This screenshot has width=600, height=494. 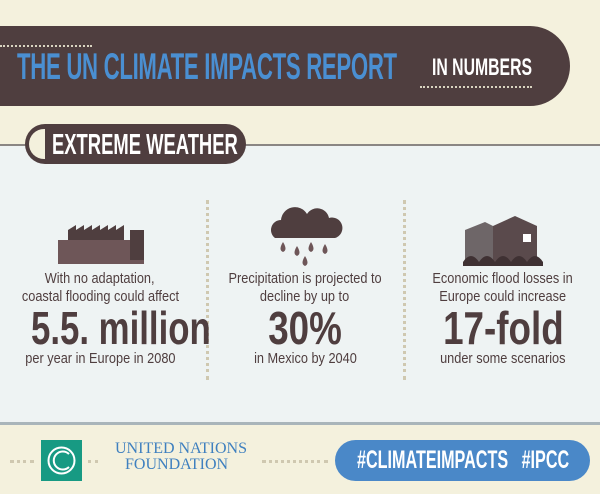 I want to click on stat-text: Economic flood losses in, so click(x=503, y=278).